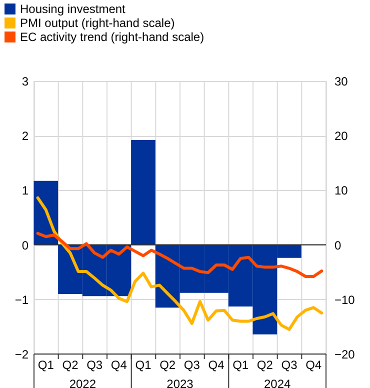 The height and width of the screenshot is (388, 370). What do you see at coordinates (21, 299) in the screenshot?
I see `y-tick-label: −1` at bounding box center [21, 299].